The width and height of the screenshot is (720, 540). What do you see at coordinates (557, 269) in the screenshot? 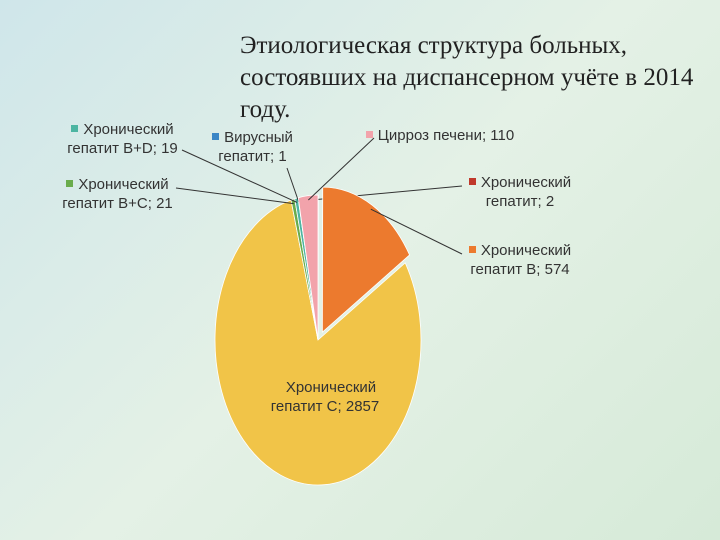
I see `label-value: 574` at bounding box center [557, 269].